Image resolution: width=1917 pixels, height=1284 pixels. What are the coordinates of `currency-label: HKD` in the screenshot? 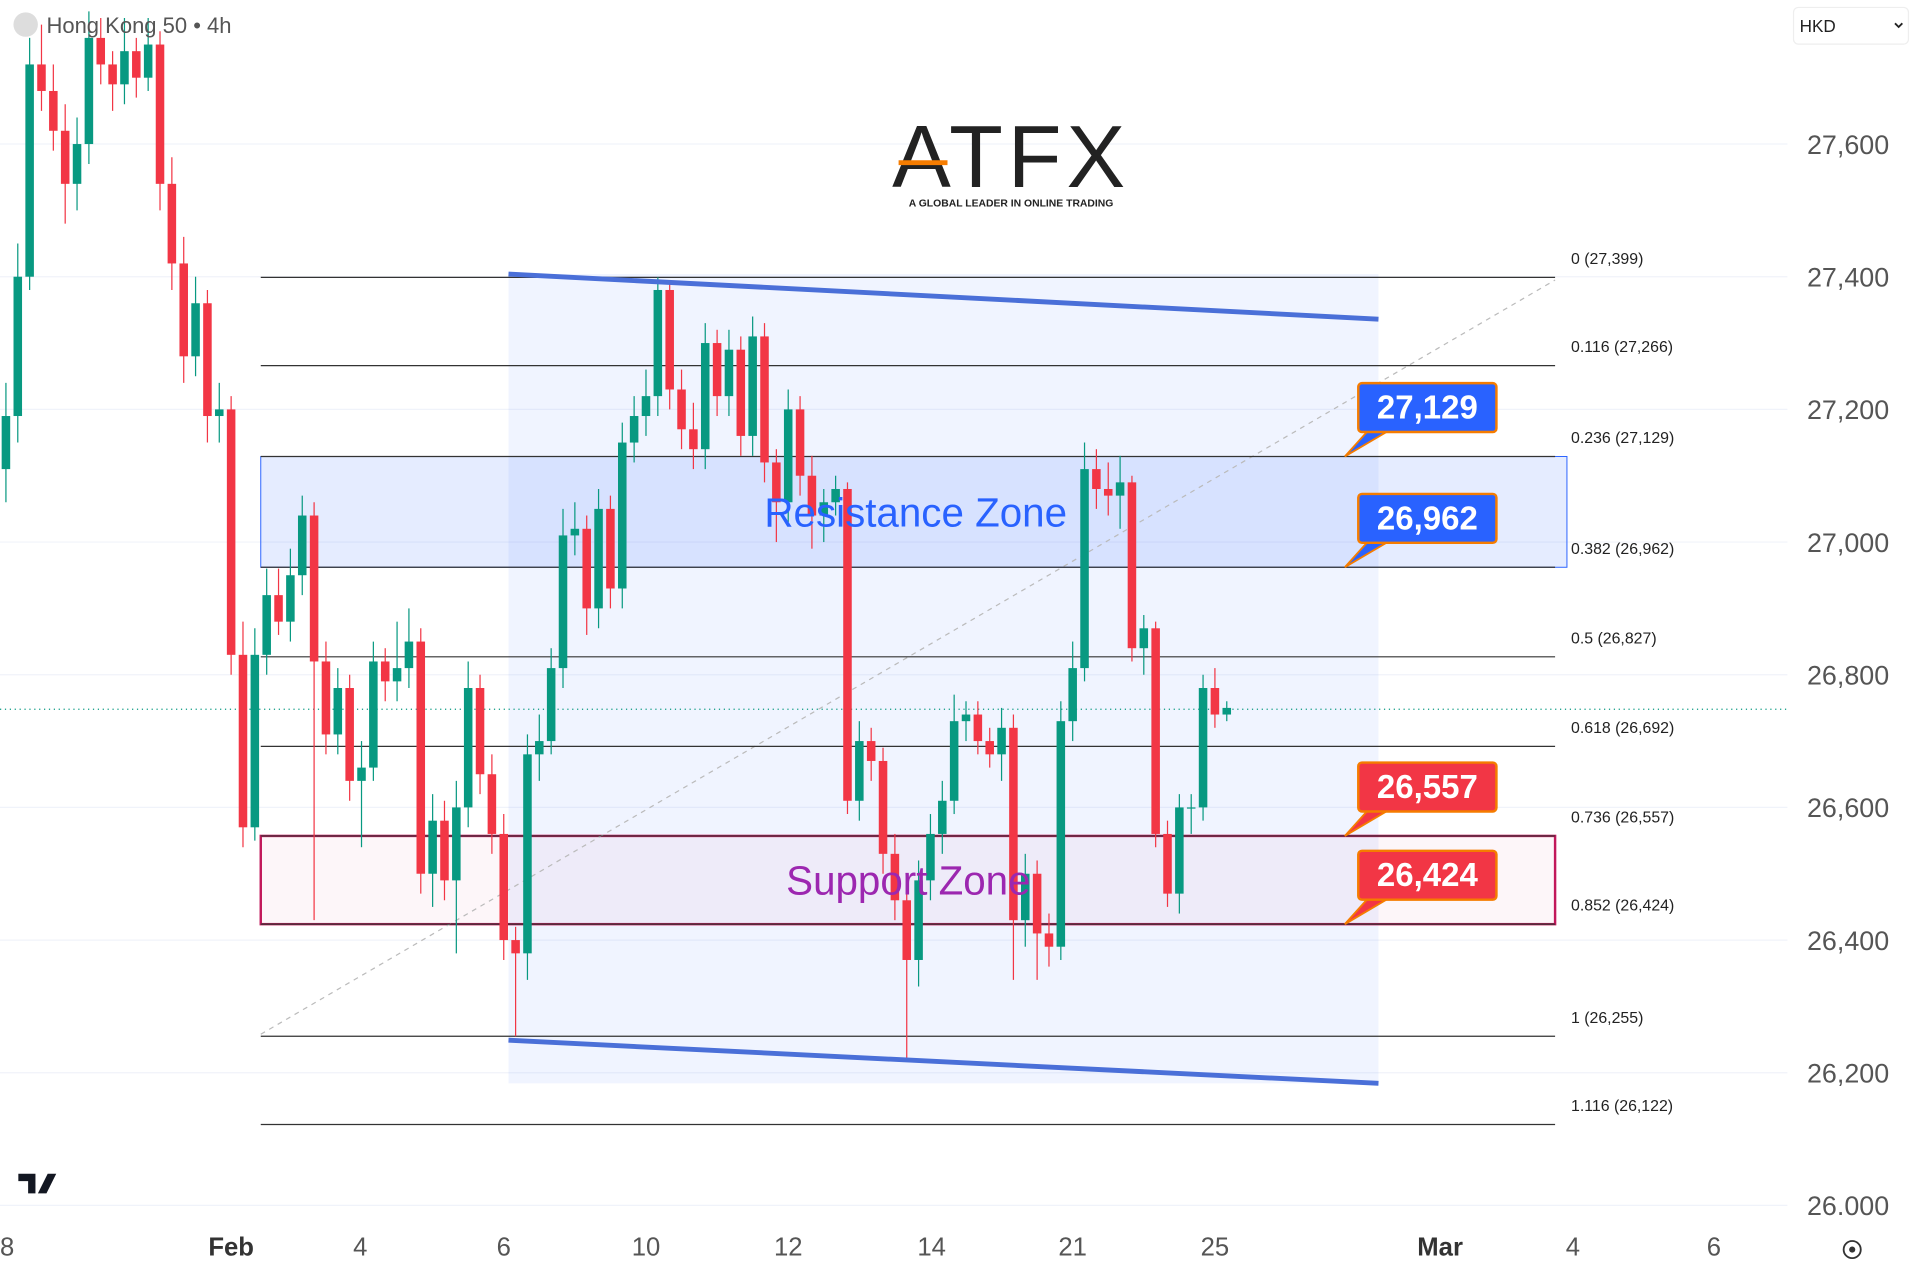 It's located at (1818, 26).